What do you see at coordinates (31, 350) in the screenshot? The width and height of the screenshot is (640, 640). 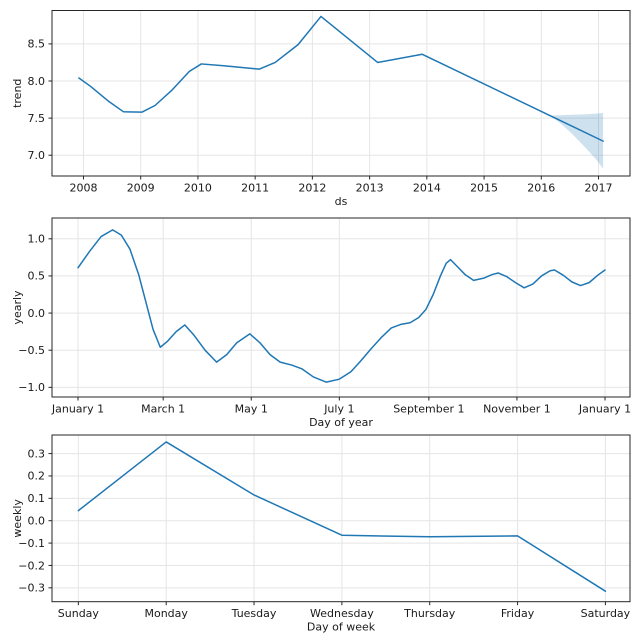 I see `y-tick-label: −0.5` at bounding box center [31, 350].